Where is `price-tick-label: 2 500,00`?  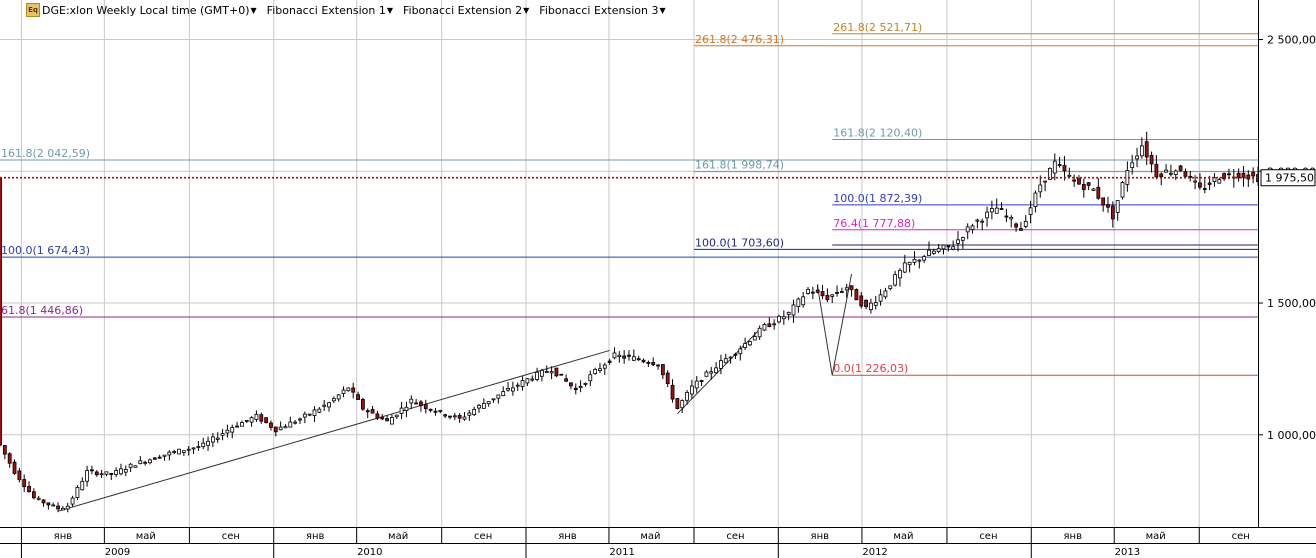 price-tick-label: 2 500,00 is located at coordinates (1291, 40).